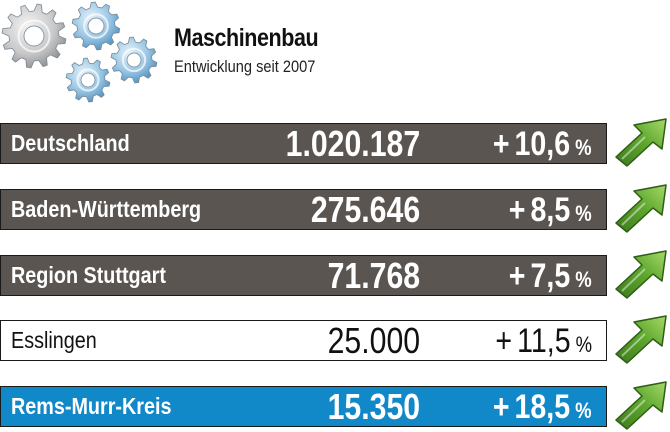 This screenshot has height=432, width=670. Describe the element at coordinates (88, 275) in the screenshot. I see `row-label: Region Stuttgart` at that location.